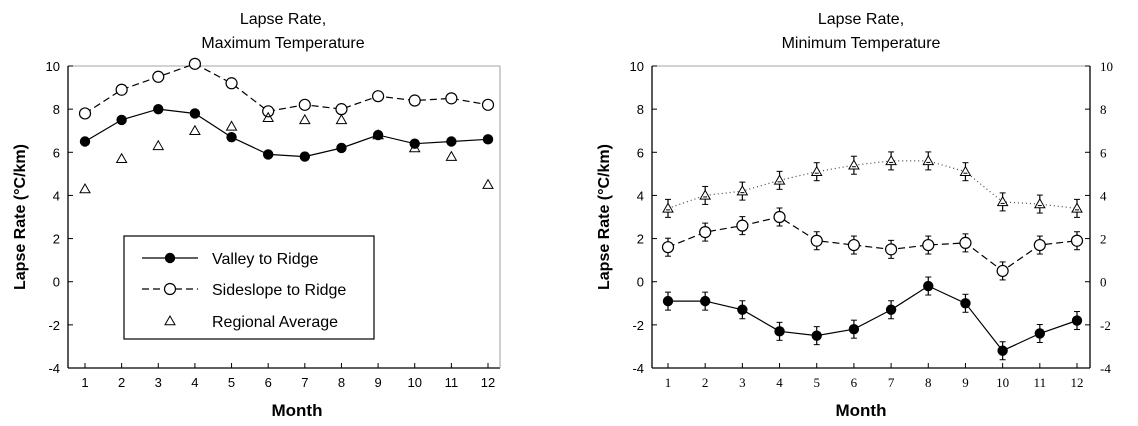  What do you see at coordinates (1105, 325) in the screenshot?
I see `y-tick-label-right: -2` at bounding box center [1105, 325].